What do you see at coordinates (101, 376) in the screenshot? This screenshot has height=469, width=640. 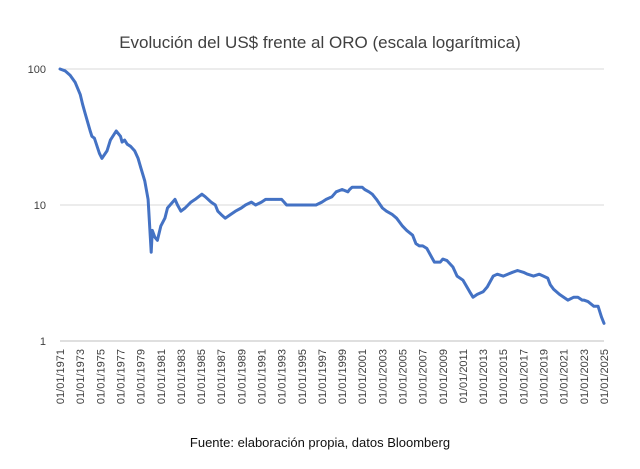 I see `x-tick-label: 01/01/1975` at bounding box center [101, 376].